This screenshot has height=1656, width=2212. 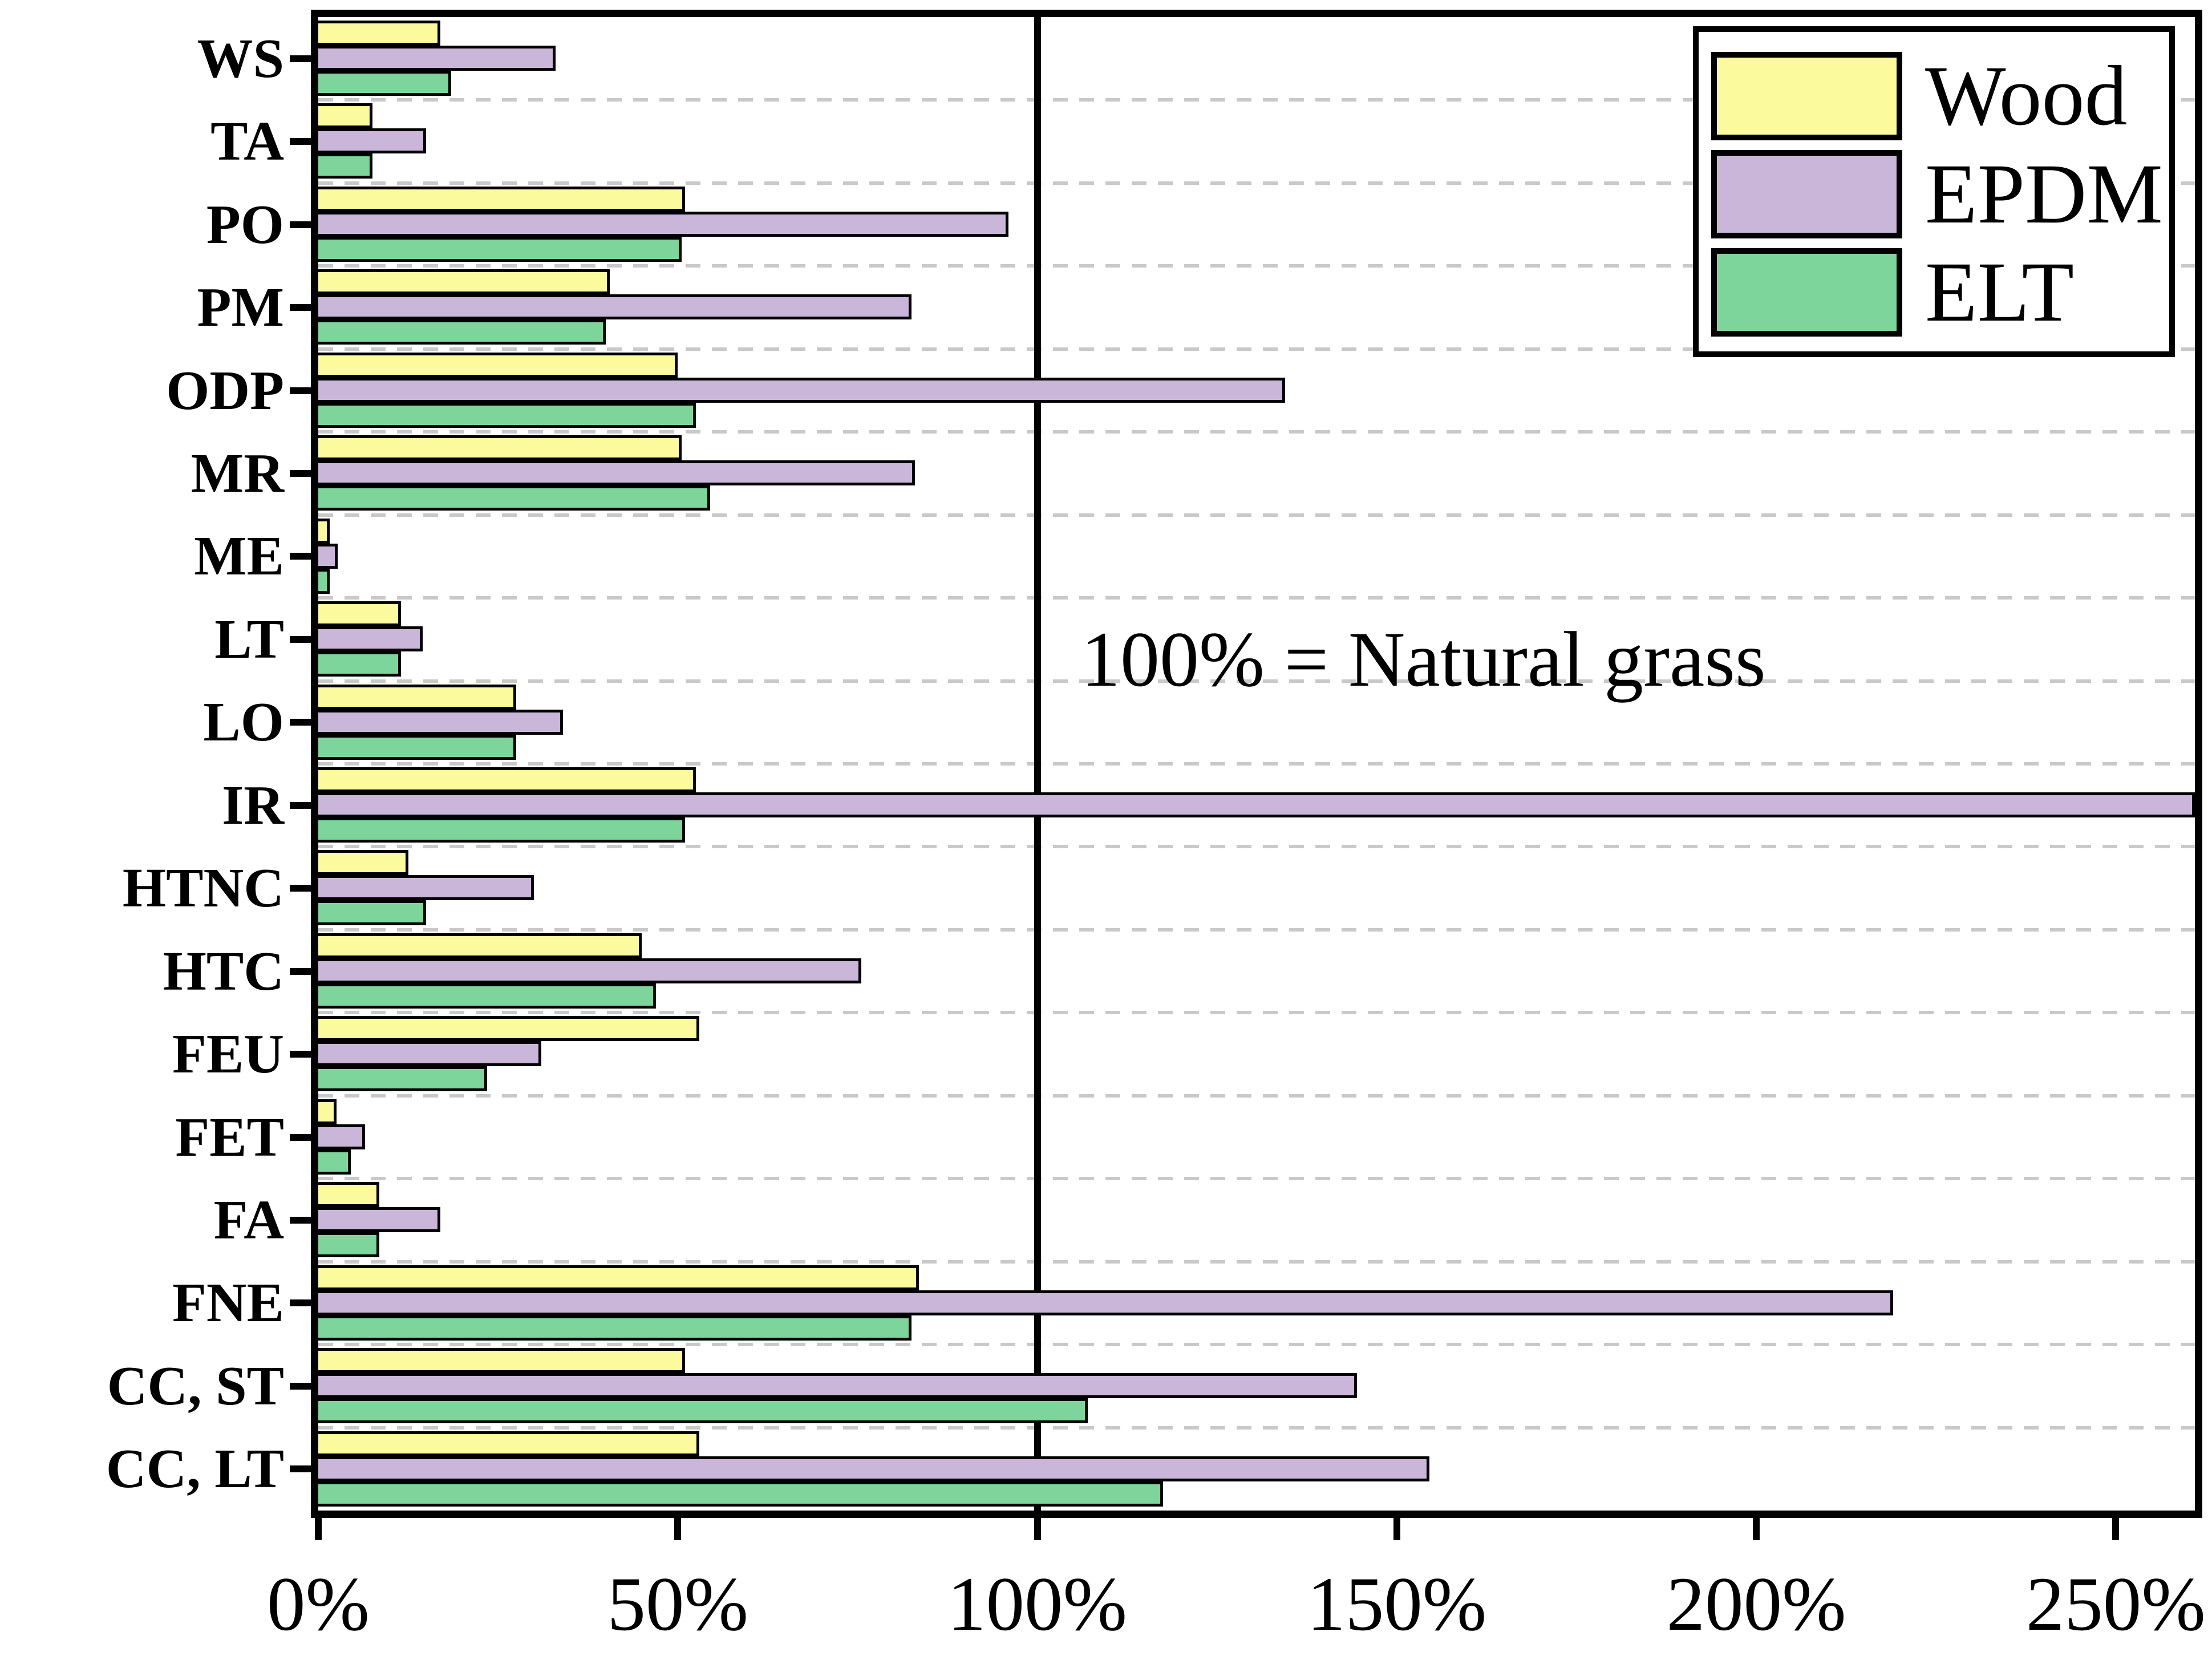 I want to click on bar-wood-htnc, so click(x=363, y=863).